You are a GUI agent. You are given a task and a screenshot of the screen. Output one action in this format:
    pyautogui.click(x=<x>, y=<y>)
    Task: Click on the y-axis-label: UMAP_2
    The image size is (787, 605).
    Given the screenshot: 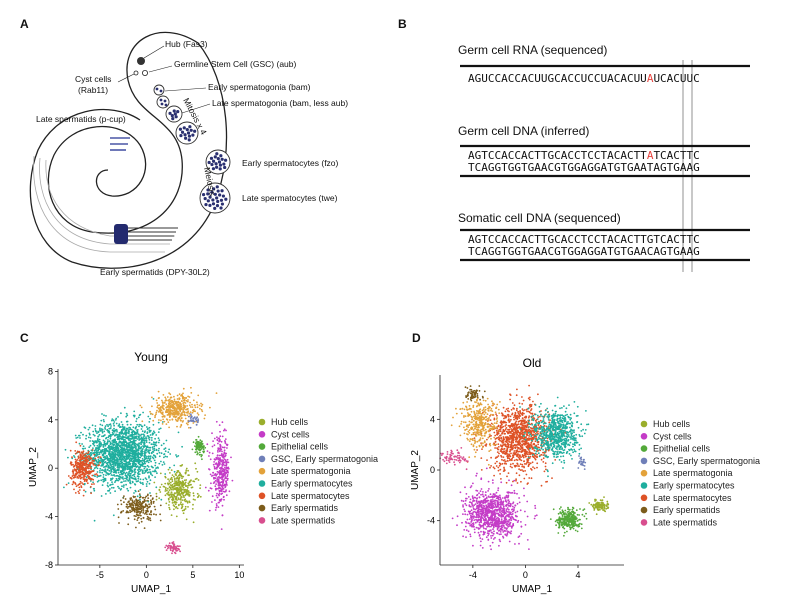 What is the action you would take?
    pyautogui.click(x=33, y=467)
    